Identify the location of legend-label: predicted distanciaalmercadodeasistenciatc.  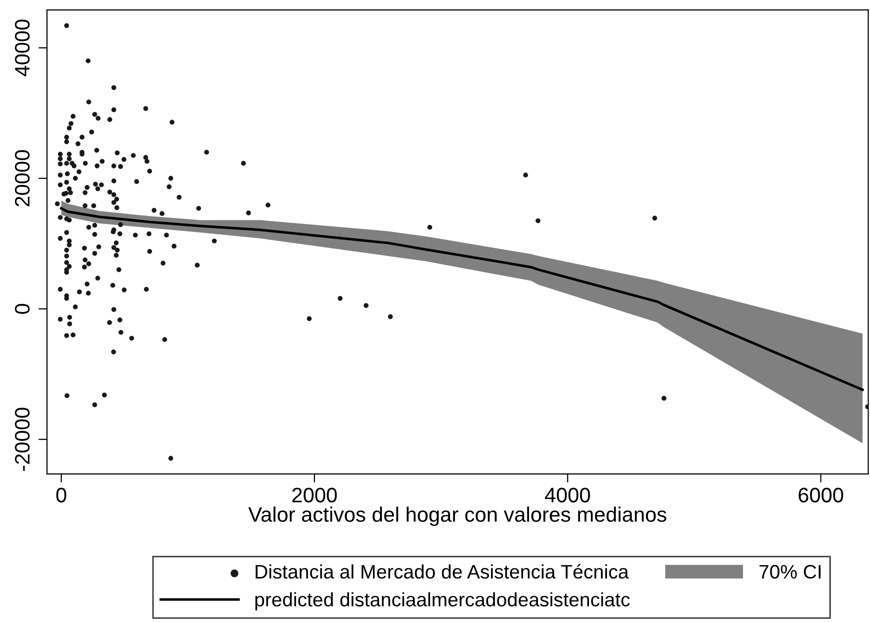
(442, 601).